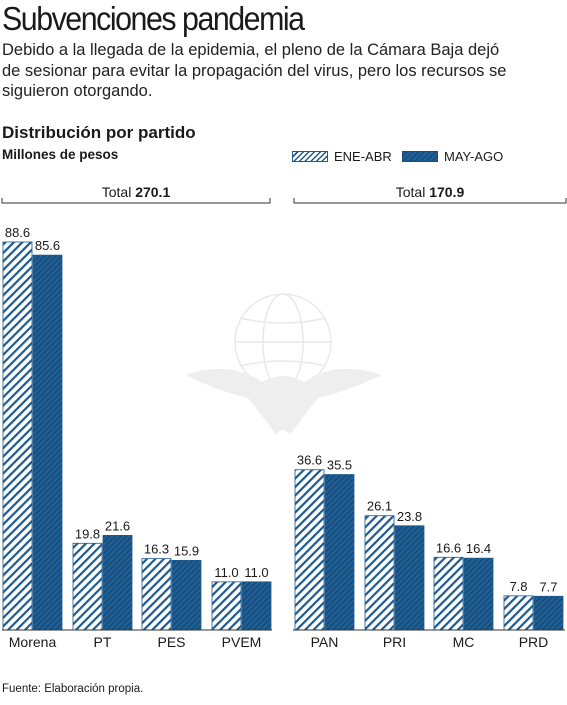  I want to click on bar-pvem-may-ago, so click(256, 606).